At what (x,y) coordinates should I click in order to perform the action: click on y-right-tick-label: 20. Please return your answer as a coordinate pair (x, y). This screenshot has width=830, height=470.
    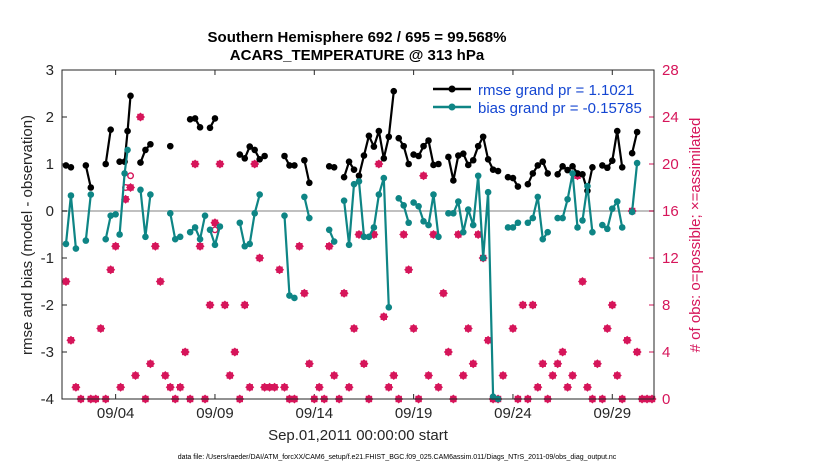
    Looking at the image, I should click on (670, 164).